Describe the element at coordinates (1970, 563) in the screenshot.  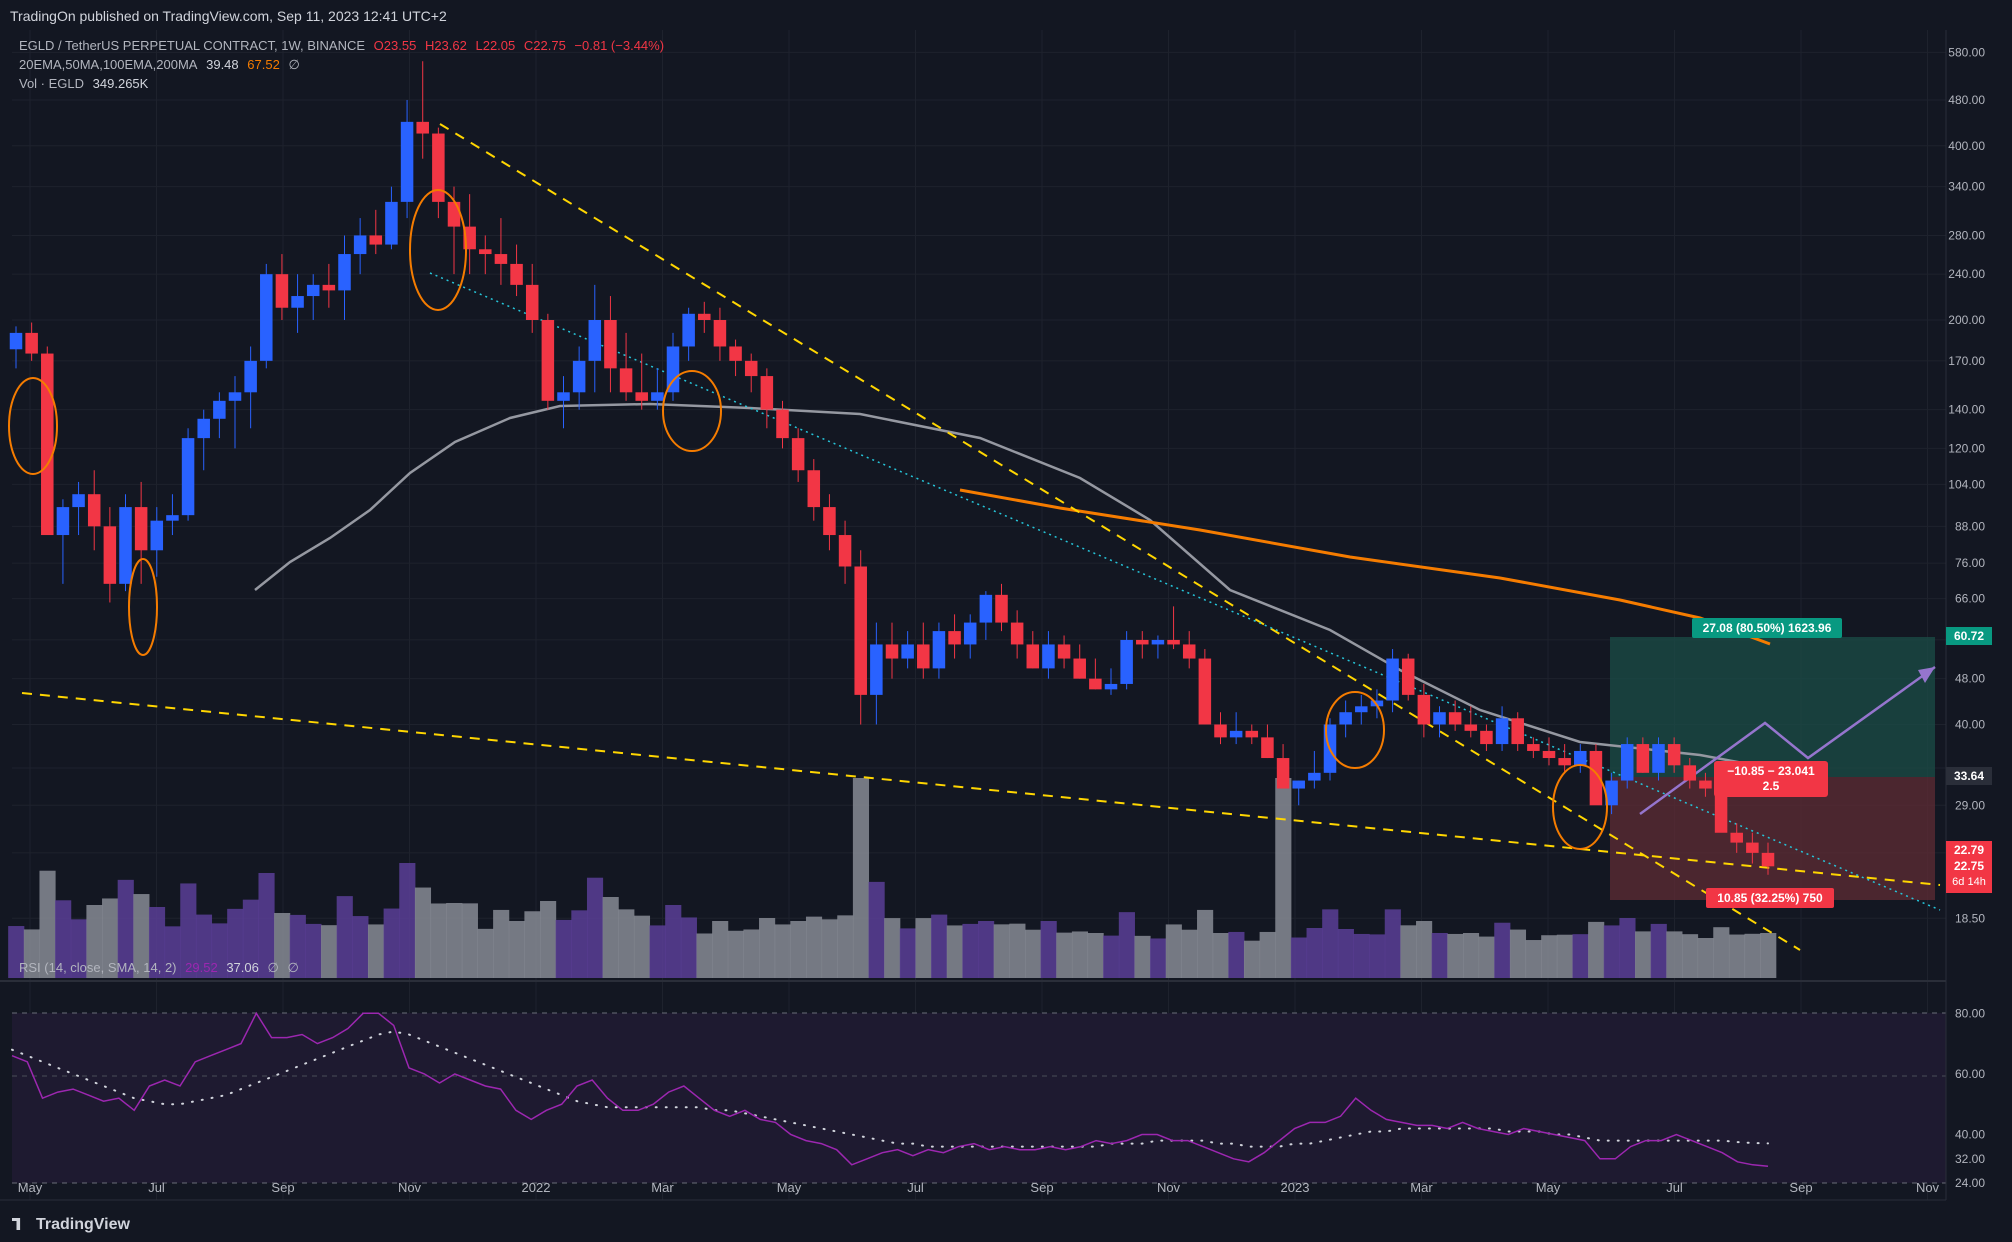
I see `y-tick-label: 76.00` at that location.